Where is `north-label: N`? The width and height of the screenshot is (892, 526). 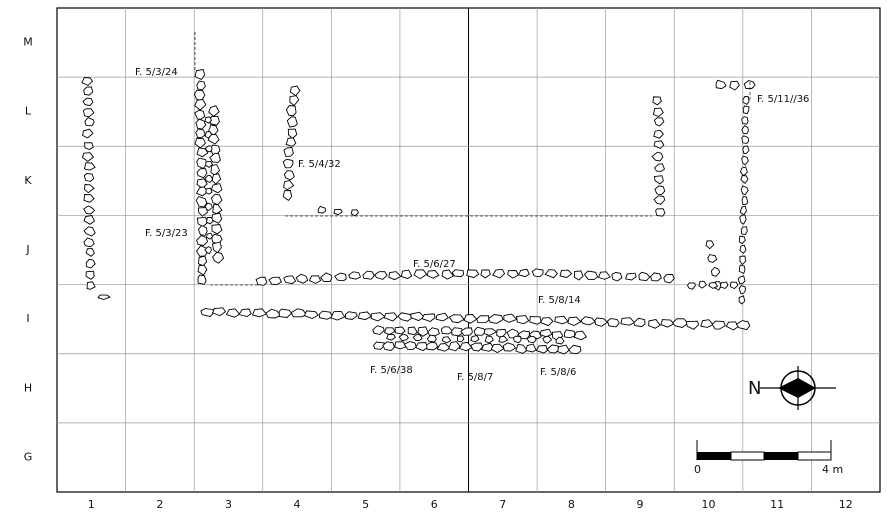 north-label: N is located at coordinates (754, 388).